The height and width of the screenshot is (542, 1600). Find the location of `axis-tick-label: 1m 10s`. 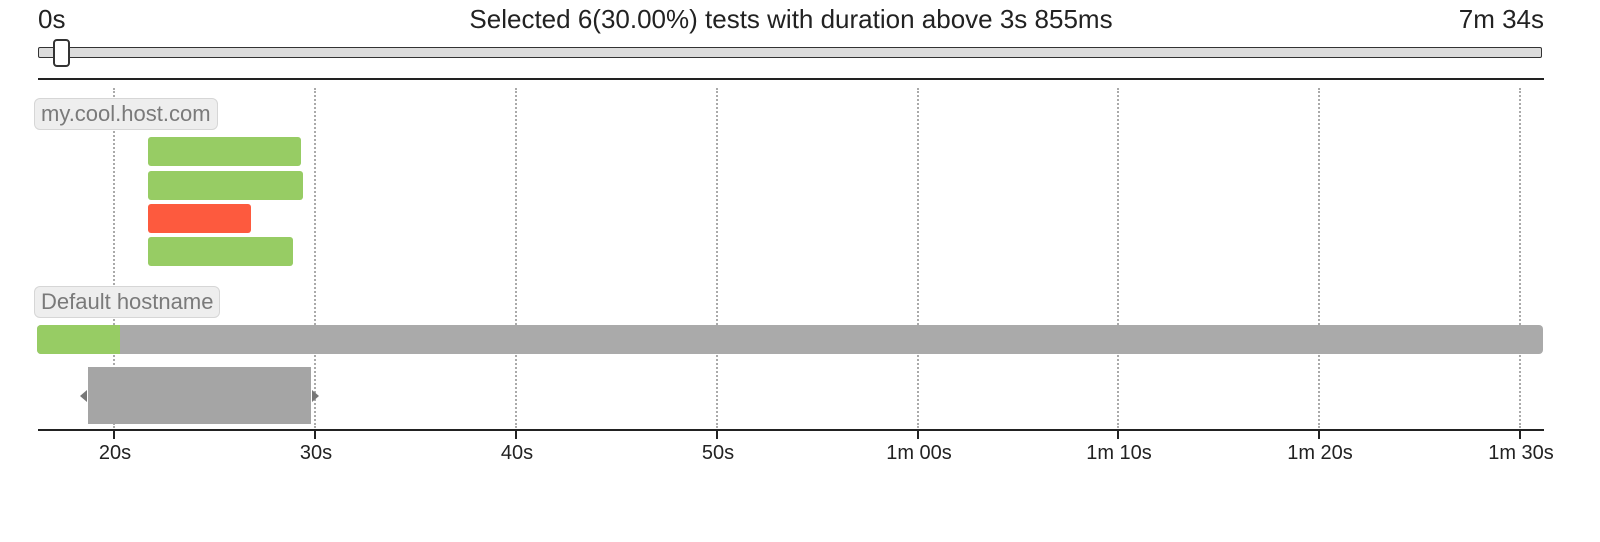

axis-tick-label: 1m 10s is located at coordinates (1119, 453).